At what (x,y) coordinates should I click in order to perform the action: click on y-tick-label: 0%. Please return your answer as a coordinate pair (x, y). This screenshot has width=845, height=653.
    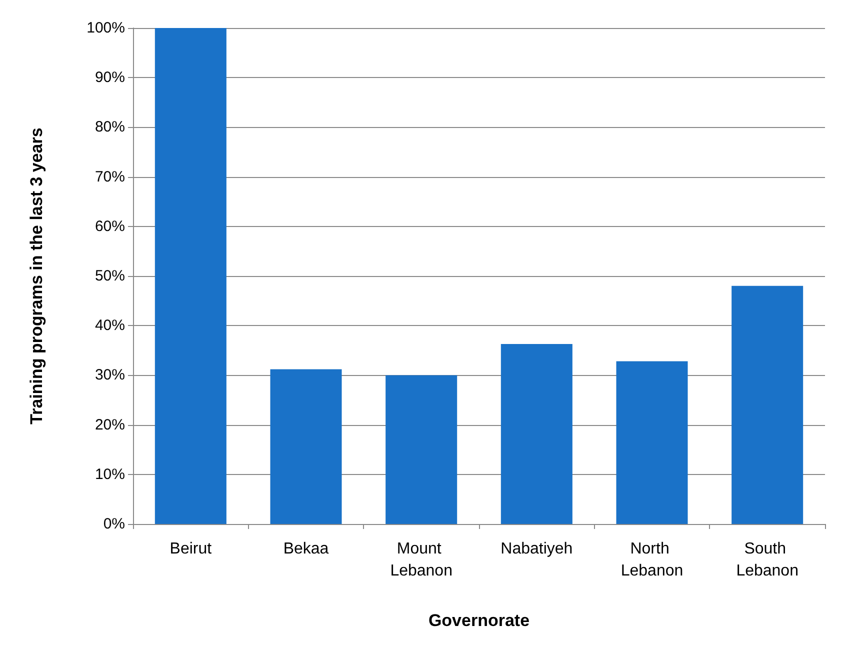
    Looking at the image, I should click on (114, 524).